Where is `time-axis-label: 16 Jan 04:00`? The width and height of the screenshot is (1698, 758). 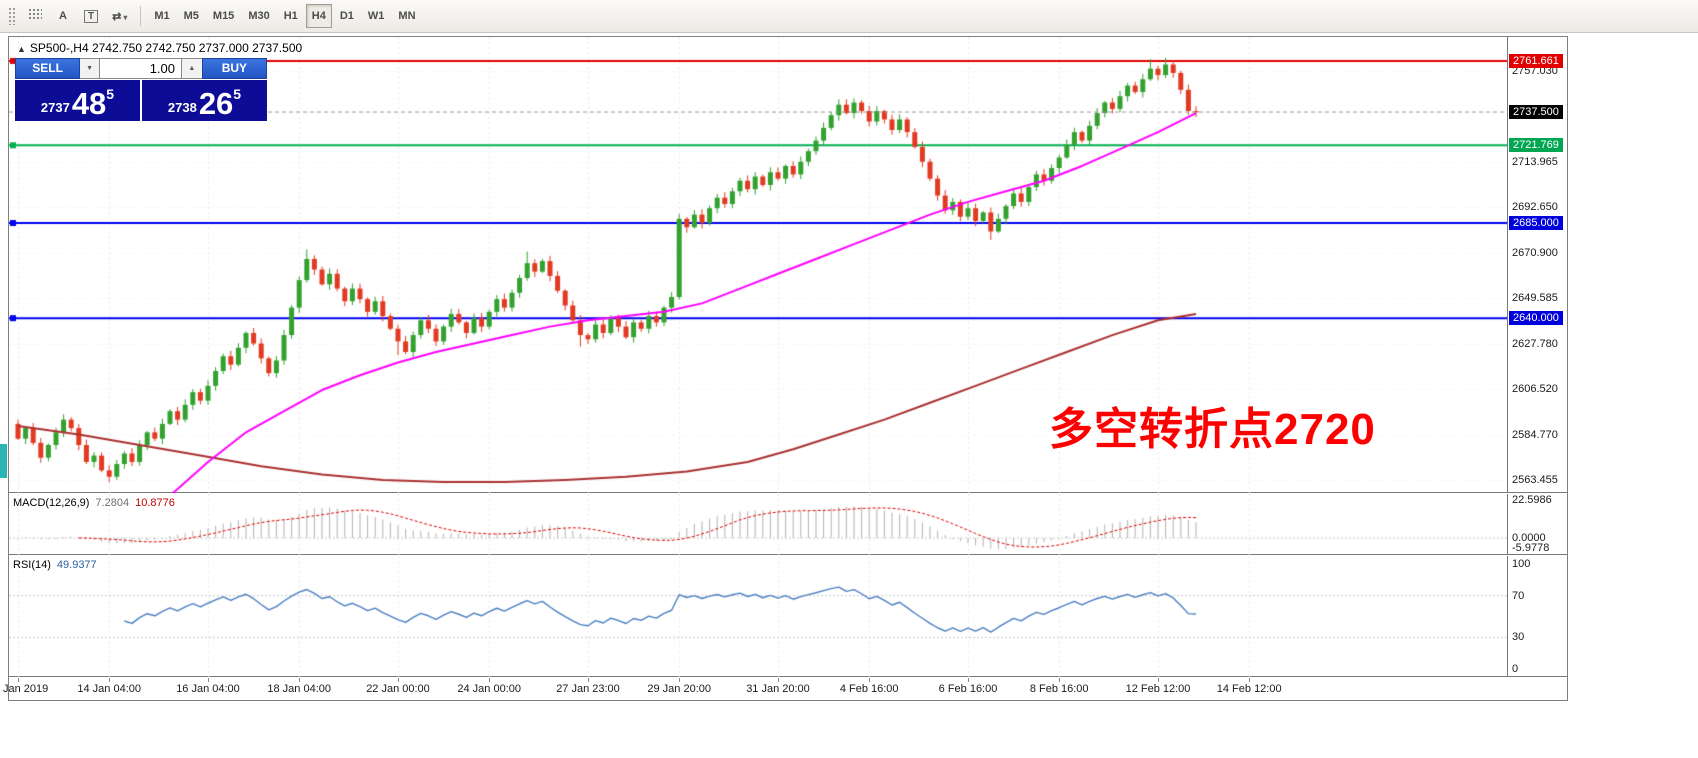 time-axis-label: 16 Jan 04:00 is located at coordinates (208, 689).